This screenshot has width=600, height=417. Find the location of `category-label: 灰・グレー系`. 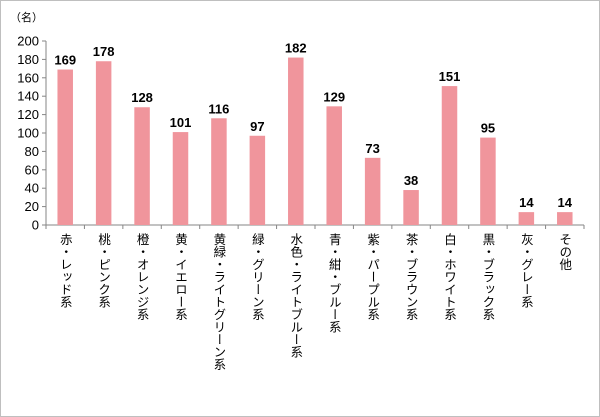

category-label: 灰・グレー系 is located at coordinates (526, 270).